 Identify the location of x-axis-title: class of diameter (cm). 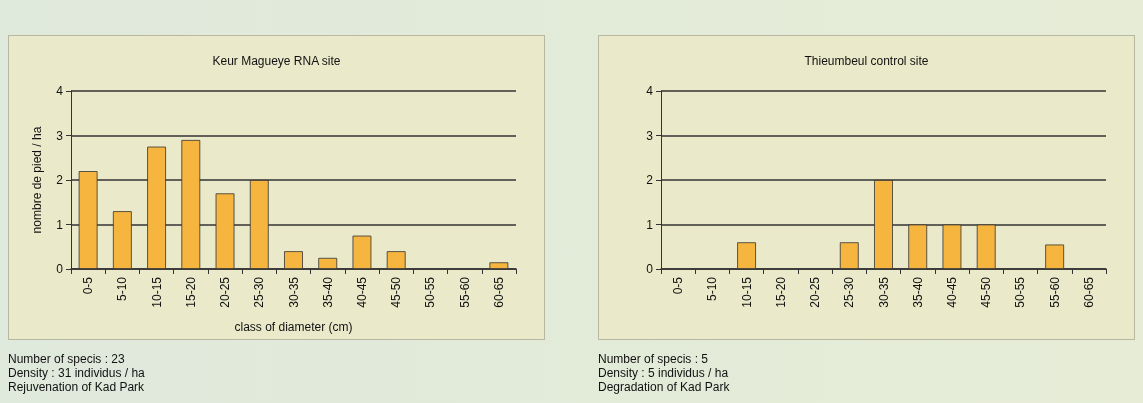
(293, 327).